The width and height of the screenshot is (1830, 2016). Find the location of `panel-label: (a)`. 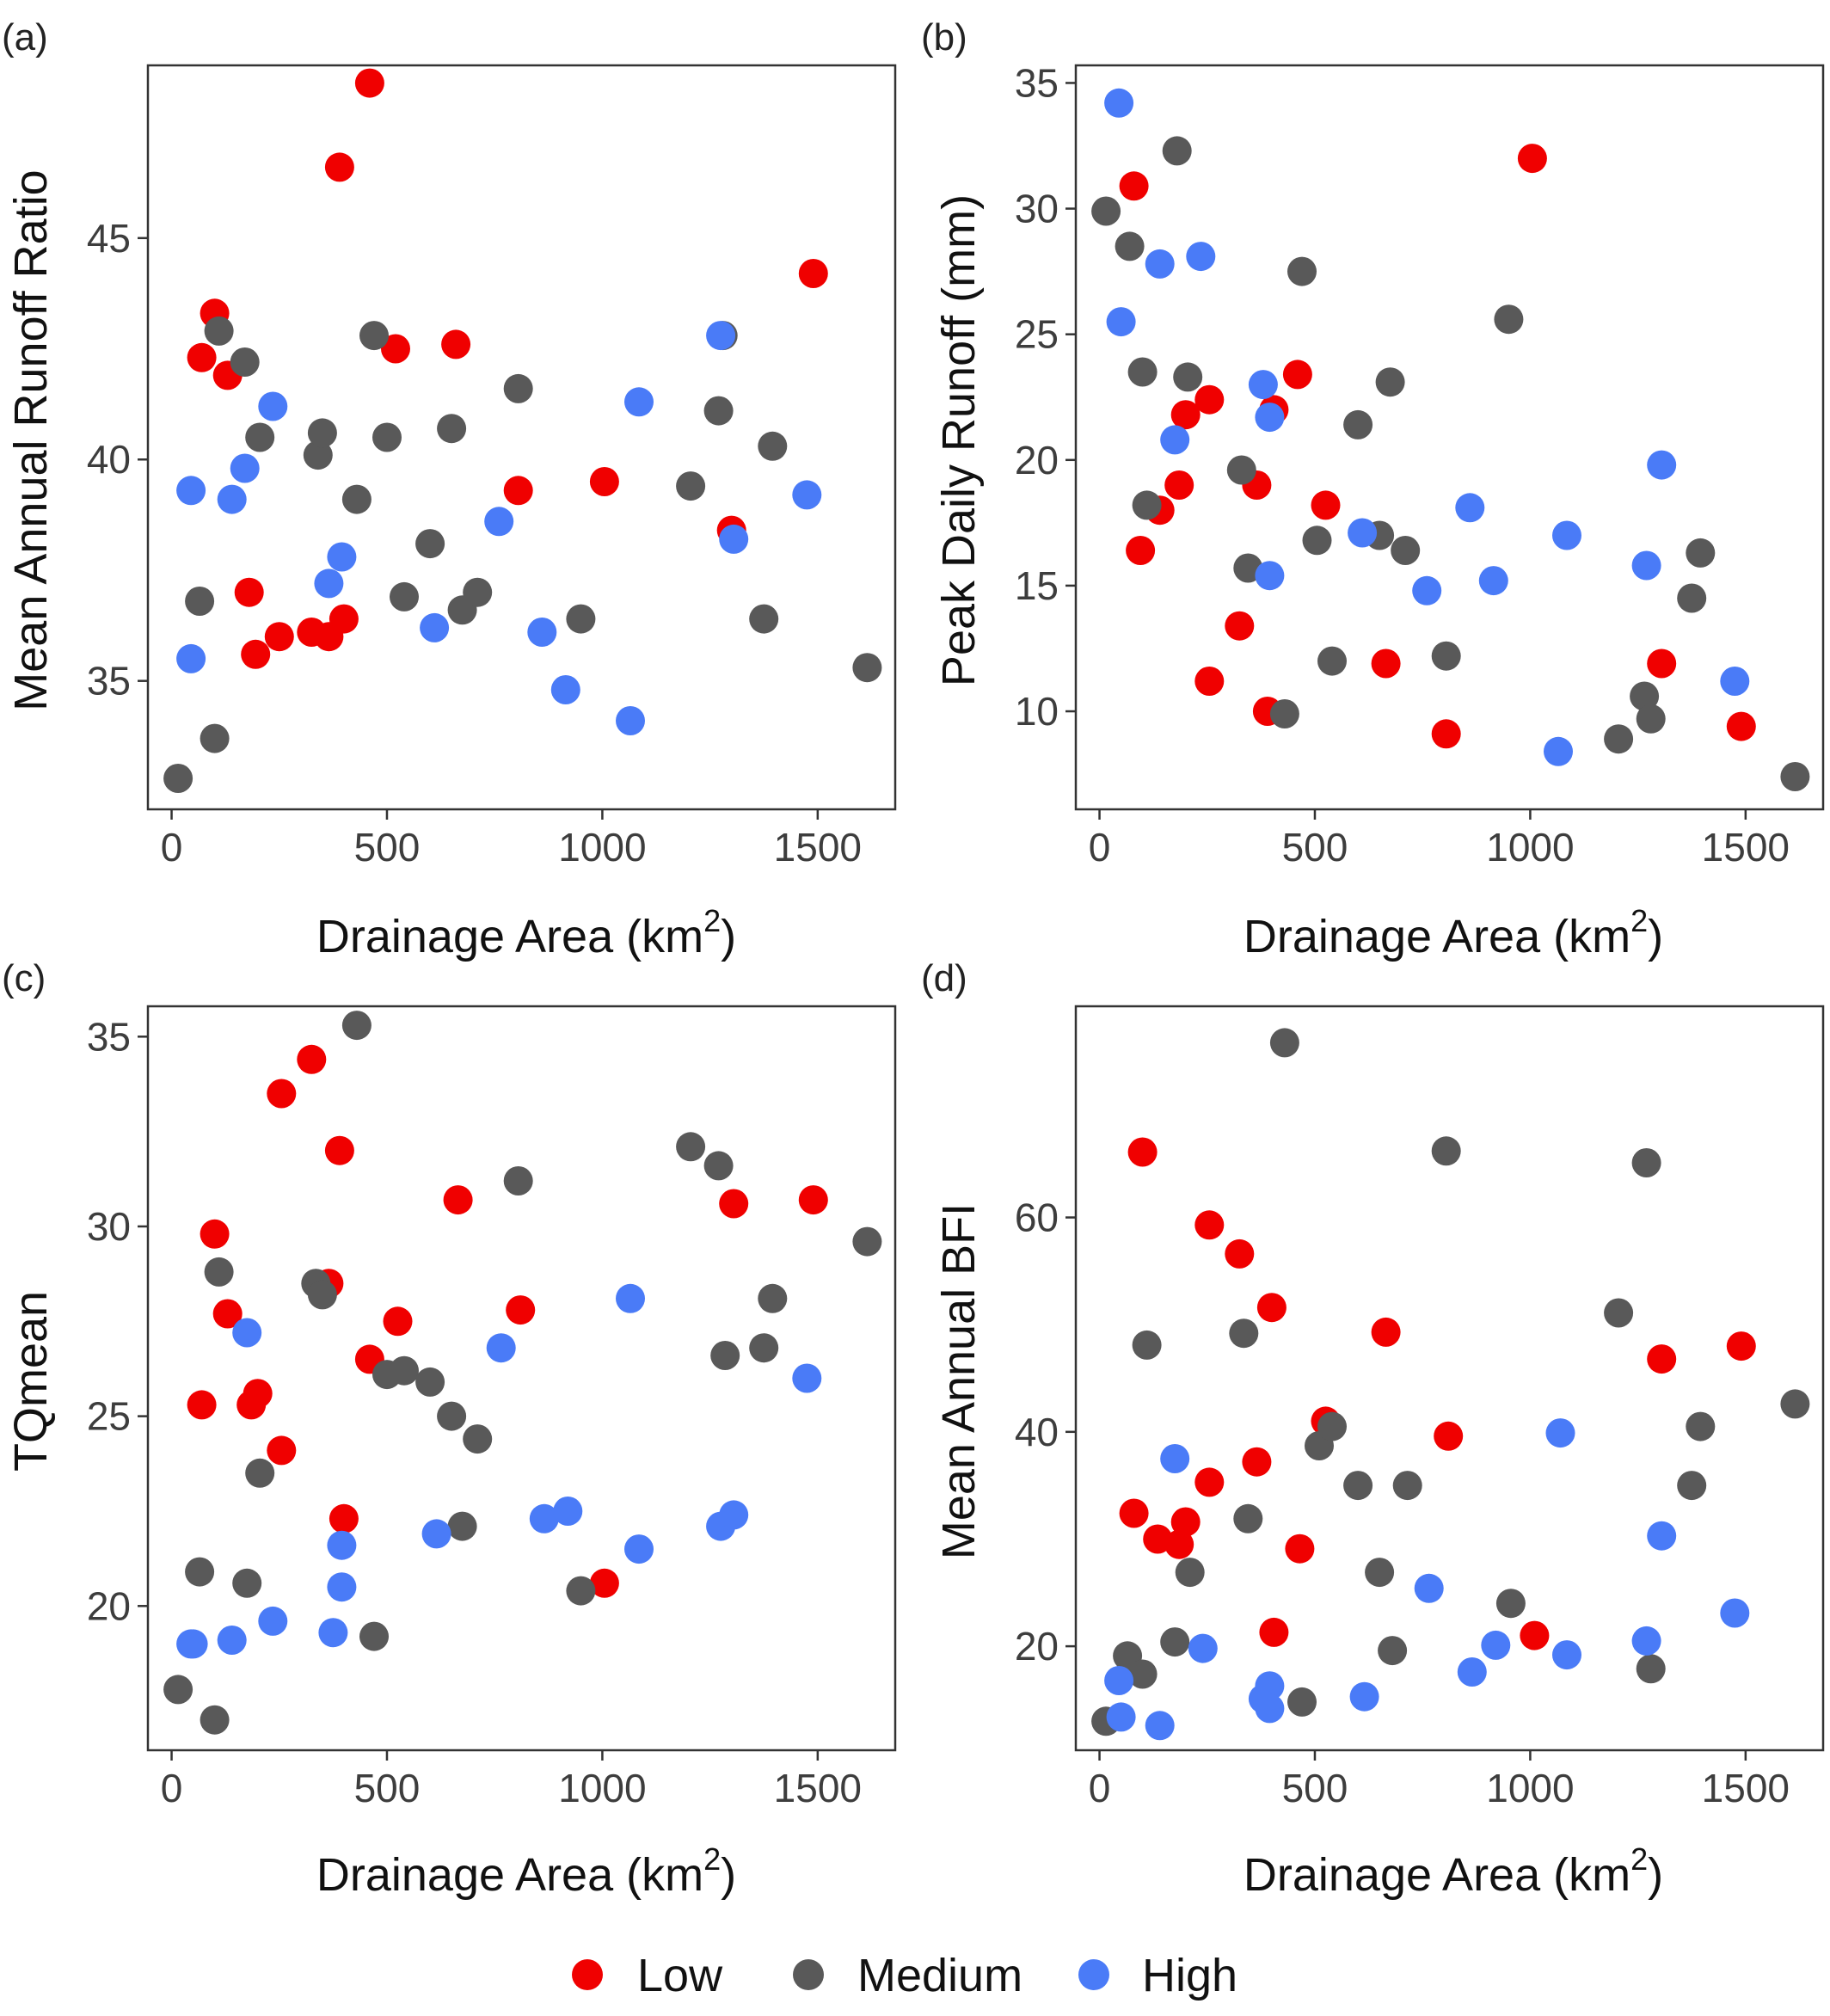

panel-label: (a) is located at coordinates (25, 37).